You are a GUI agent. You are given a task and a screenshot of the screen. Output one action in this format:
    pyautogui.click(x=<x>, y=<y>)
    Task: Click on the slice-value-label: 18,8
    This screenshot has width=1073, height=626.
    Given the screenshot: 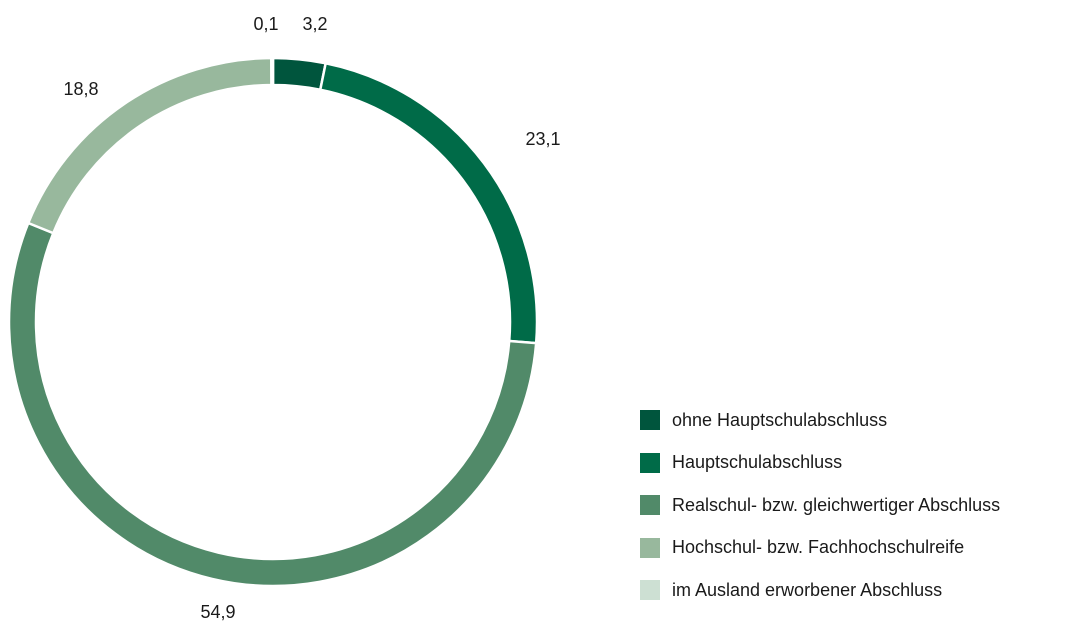 What is the action you would take?
    pyautogui.click(x=80, y=89)
    